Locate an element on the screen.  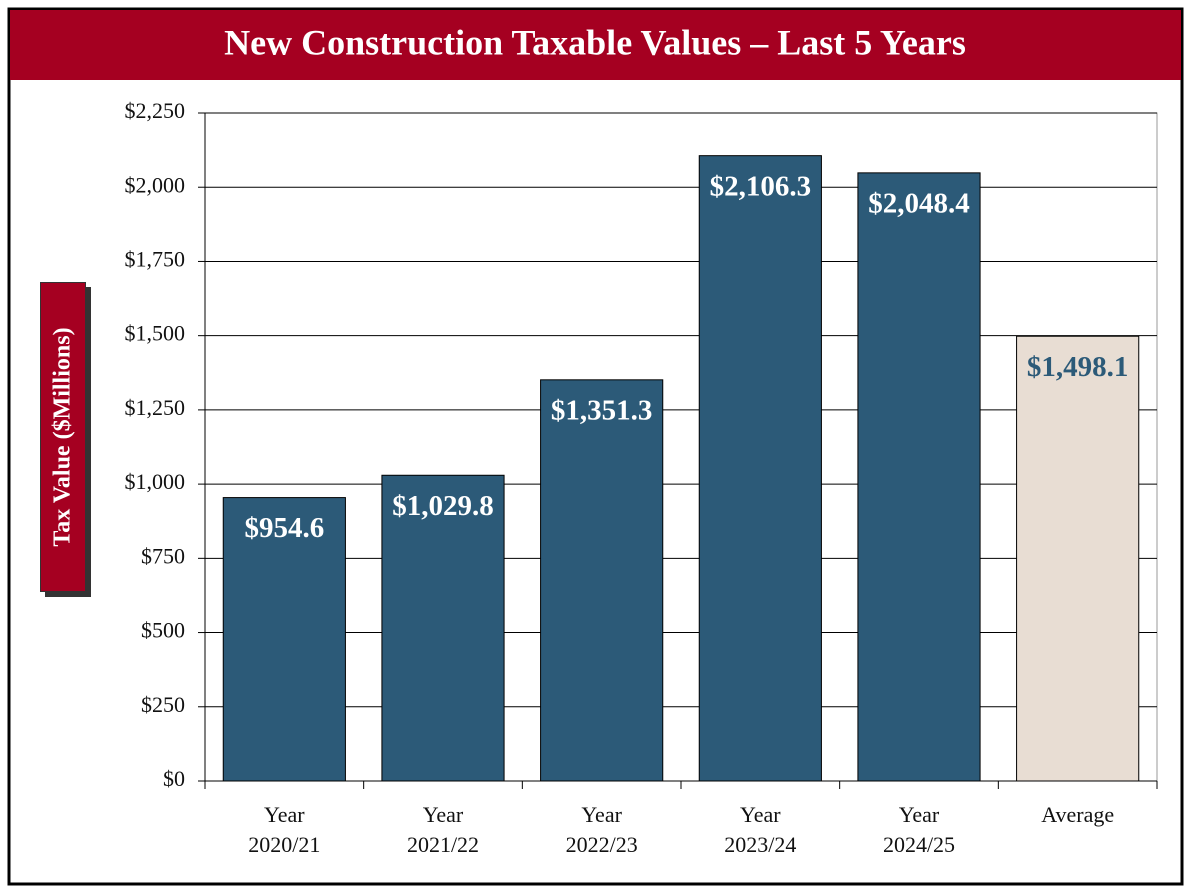
y-tick-label: $750 is located at coordinates (163, 555).